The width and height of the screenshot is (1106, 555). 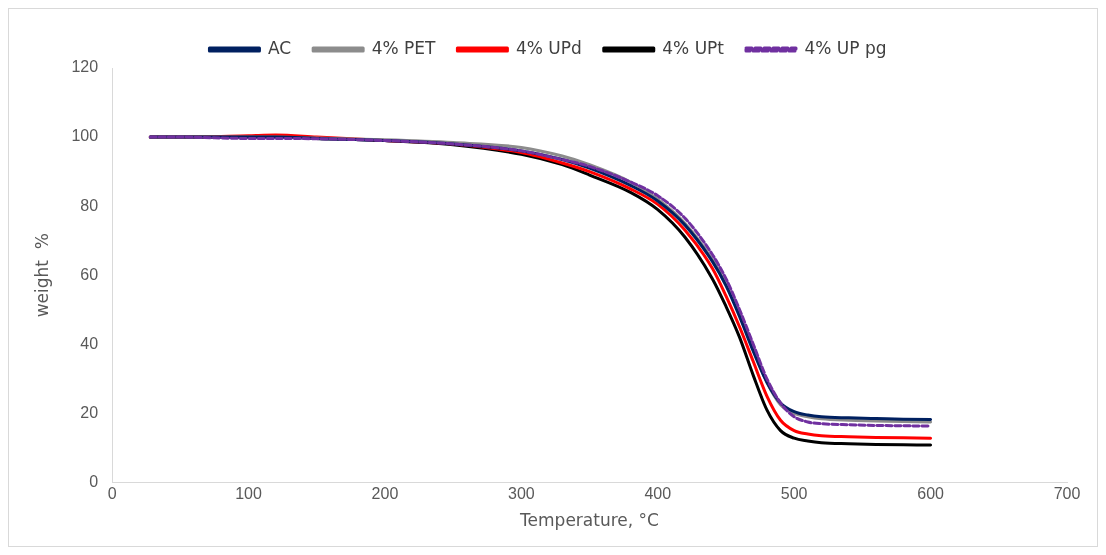 What do you see at coordinates (658, 494) in the screenshot?
I see `x-tick-label: 400` at bounding box center [658, 494].